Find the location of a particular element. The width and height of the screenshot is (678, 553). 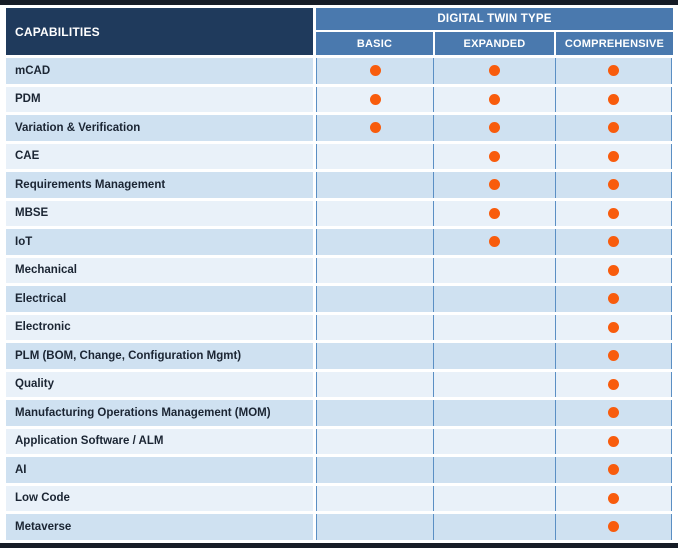

table-row: mCAD is located at coordinates (339, 71).